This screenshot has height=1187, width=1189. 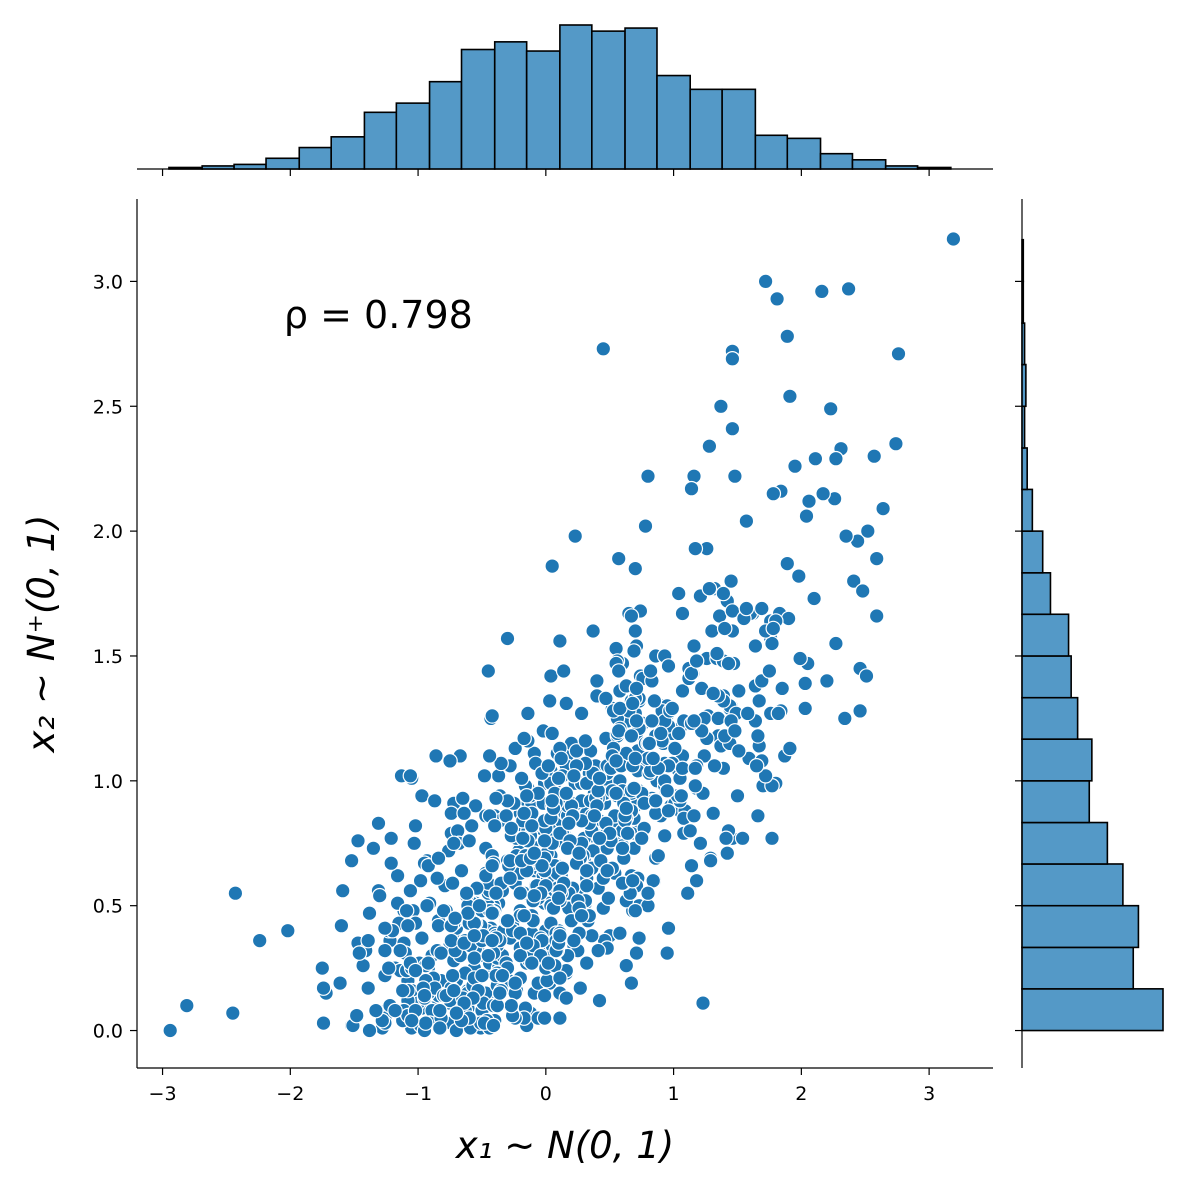 I want to click on y-tick-label: 3.0, so click(x=108, y=282).